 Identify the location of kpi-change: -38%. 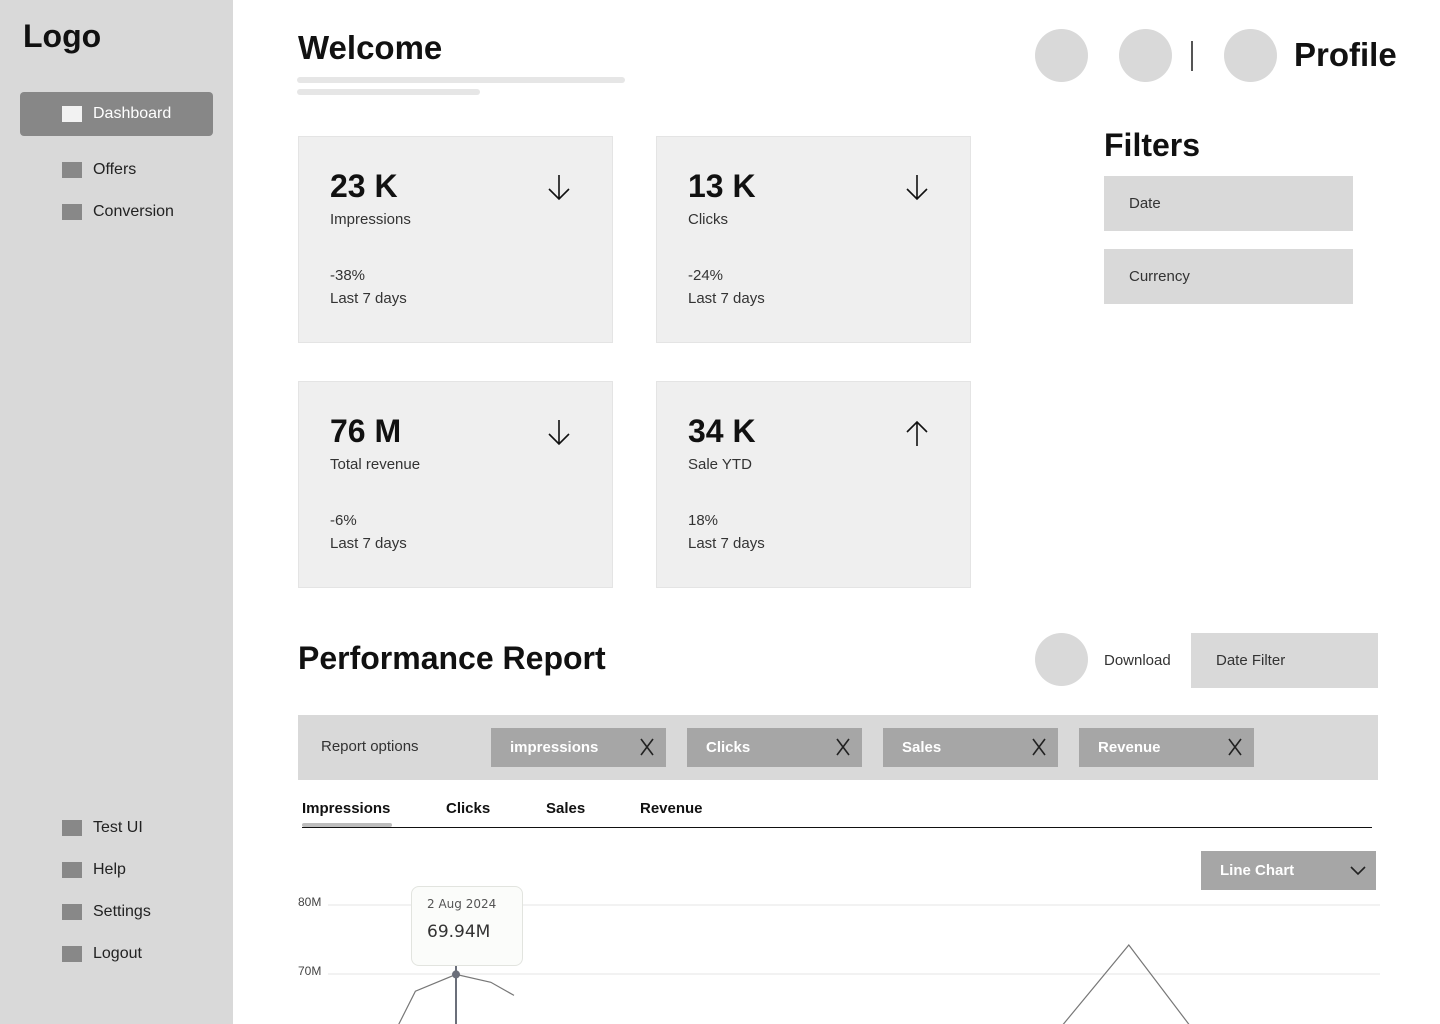
(348, 275).